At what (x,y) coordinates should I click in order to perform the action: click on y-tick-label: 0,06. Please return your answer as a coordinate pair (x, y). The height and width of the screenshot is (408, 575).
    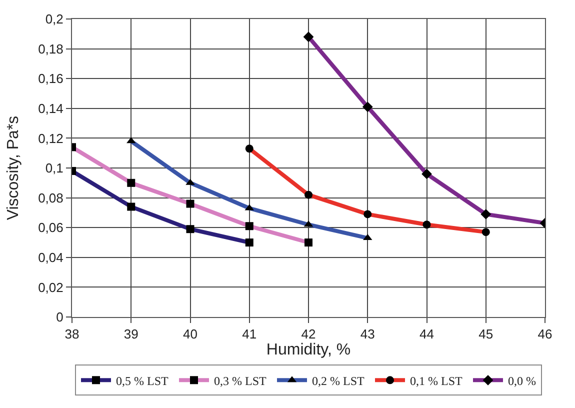
    Looking at the image, I should click on (51, 228).